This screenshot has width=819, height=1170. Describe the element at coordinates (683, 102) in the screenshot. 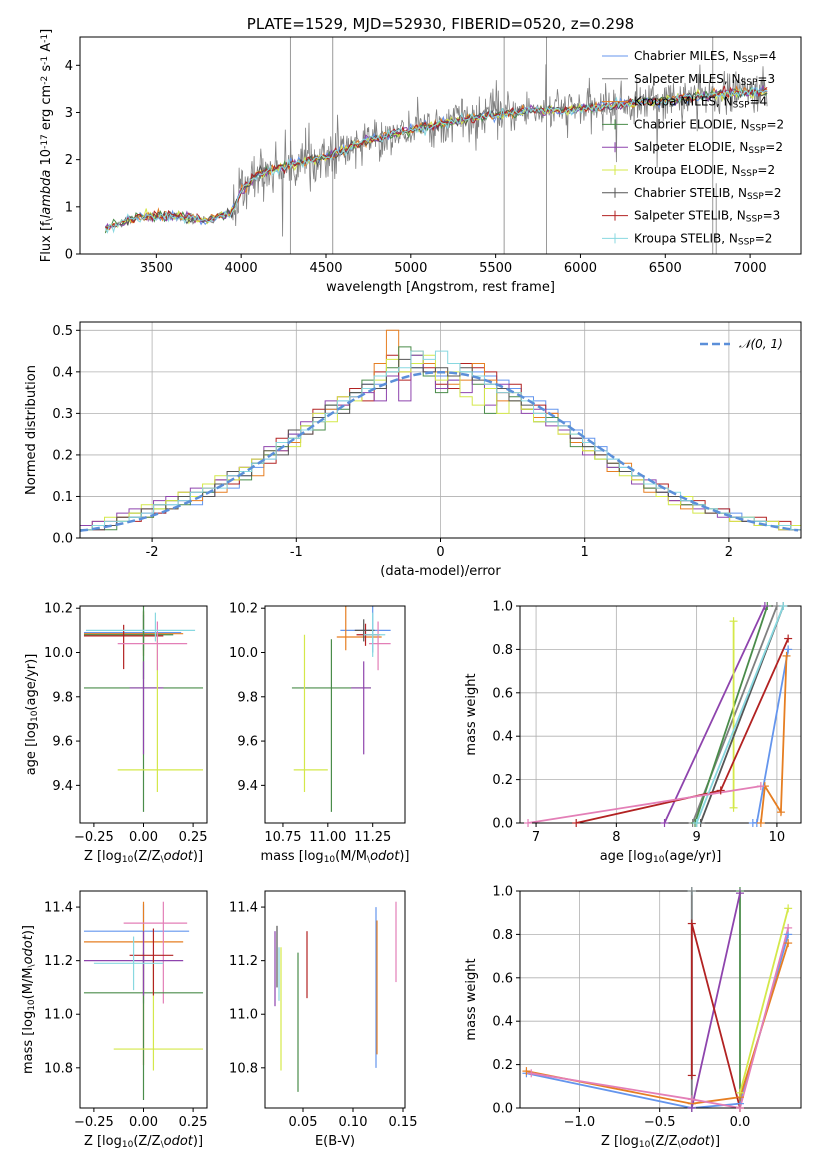

I see `legend-label-main: Kroupa MILES, N` at that location.